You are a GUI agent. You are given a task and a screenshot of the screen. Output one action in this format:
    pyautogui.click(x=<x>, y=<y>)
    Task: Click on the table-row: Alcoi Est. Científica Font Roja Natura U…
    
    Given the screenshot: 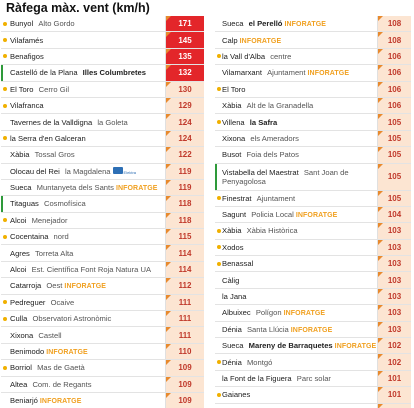 What is the action you would take?
    pyautogui.click(x=102, y=270)
    